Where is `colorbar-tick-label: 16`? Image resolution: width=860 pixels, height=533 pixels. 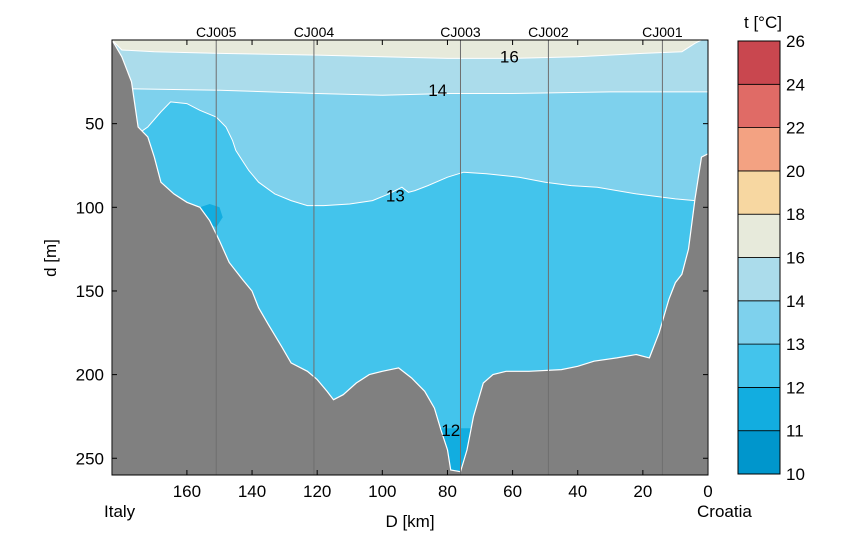 colorbar-tick-label: 16 is located at coordinates (795, 258).